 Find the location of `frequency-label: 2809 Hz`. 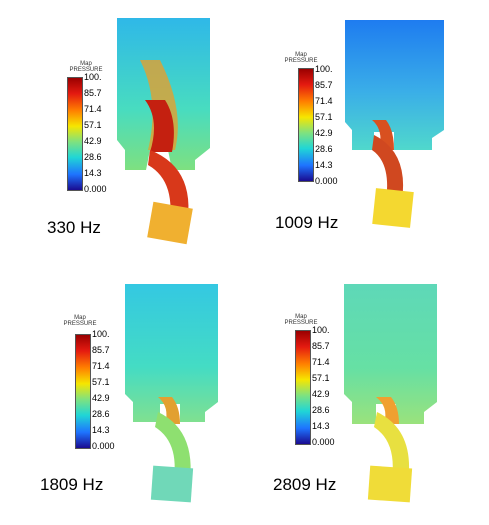

frequency-label: 2809 Hz is located at coordinates (305, 484).